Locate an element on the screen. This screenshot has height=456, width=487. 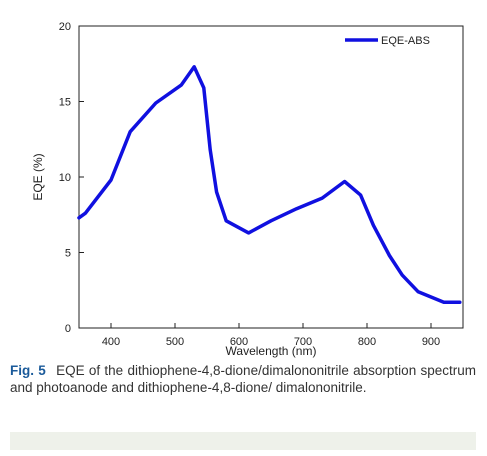
x-axis: 400 500 600 700 800 900 is located at coordinates (271, 335).